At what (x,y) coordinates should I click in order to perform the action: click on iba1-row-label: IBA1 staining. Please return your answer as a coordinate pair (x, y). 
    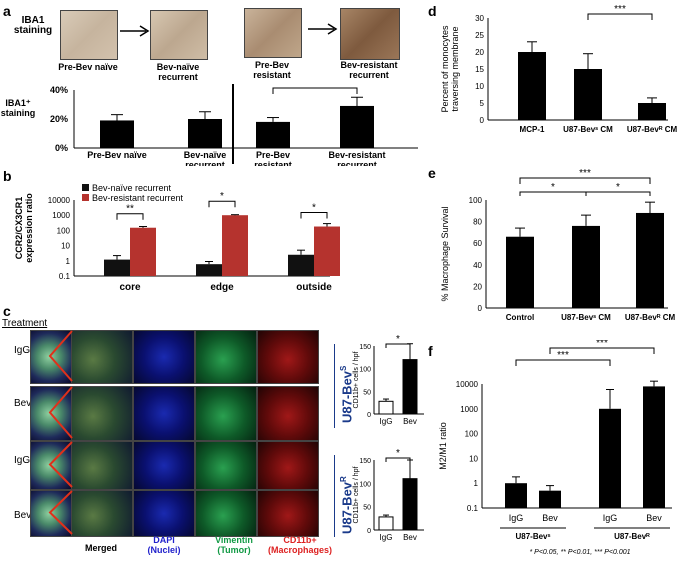
    Looking at the image, I should click on (33, 25).